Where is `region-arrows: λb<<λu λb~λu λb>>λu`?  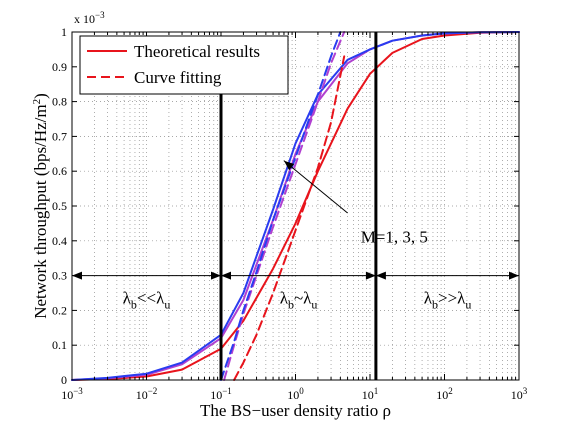 region-arrows: λb<<λu λb~λu λb>>λu is located at coordinates (295, 291).